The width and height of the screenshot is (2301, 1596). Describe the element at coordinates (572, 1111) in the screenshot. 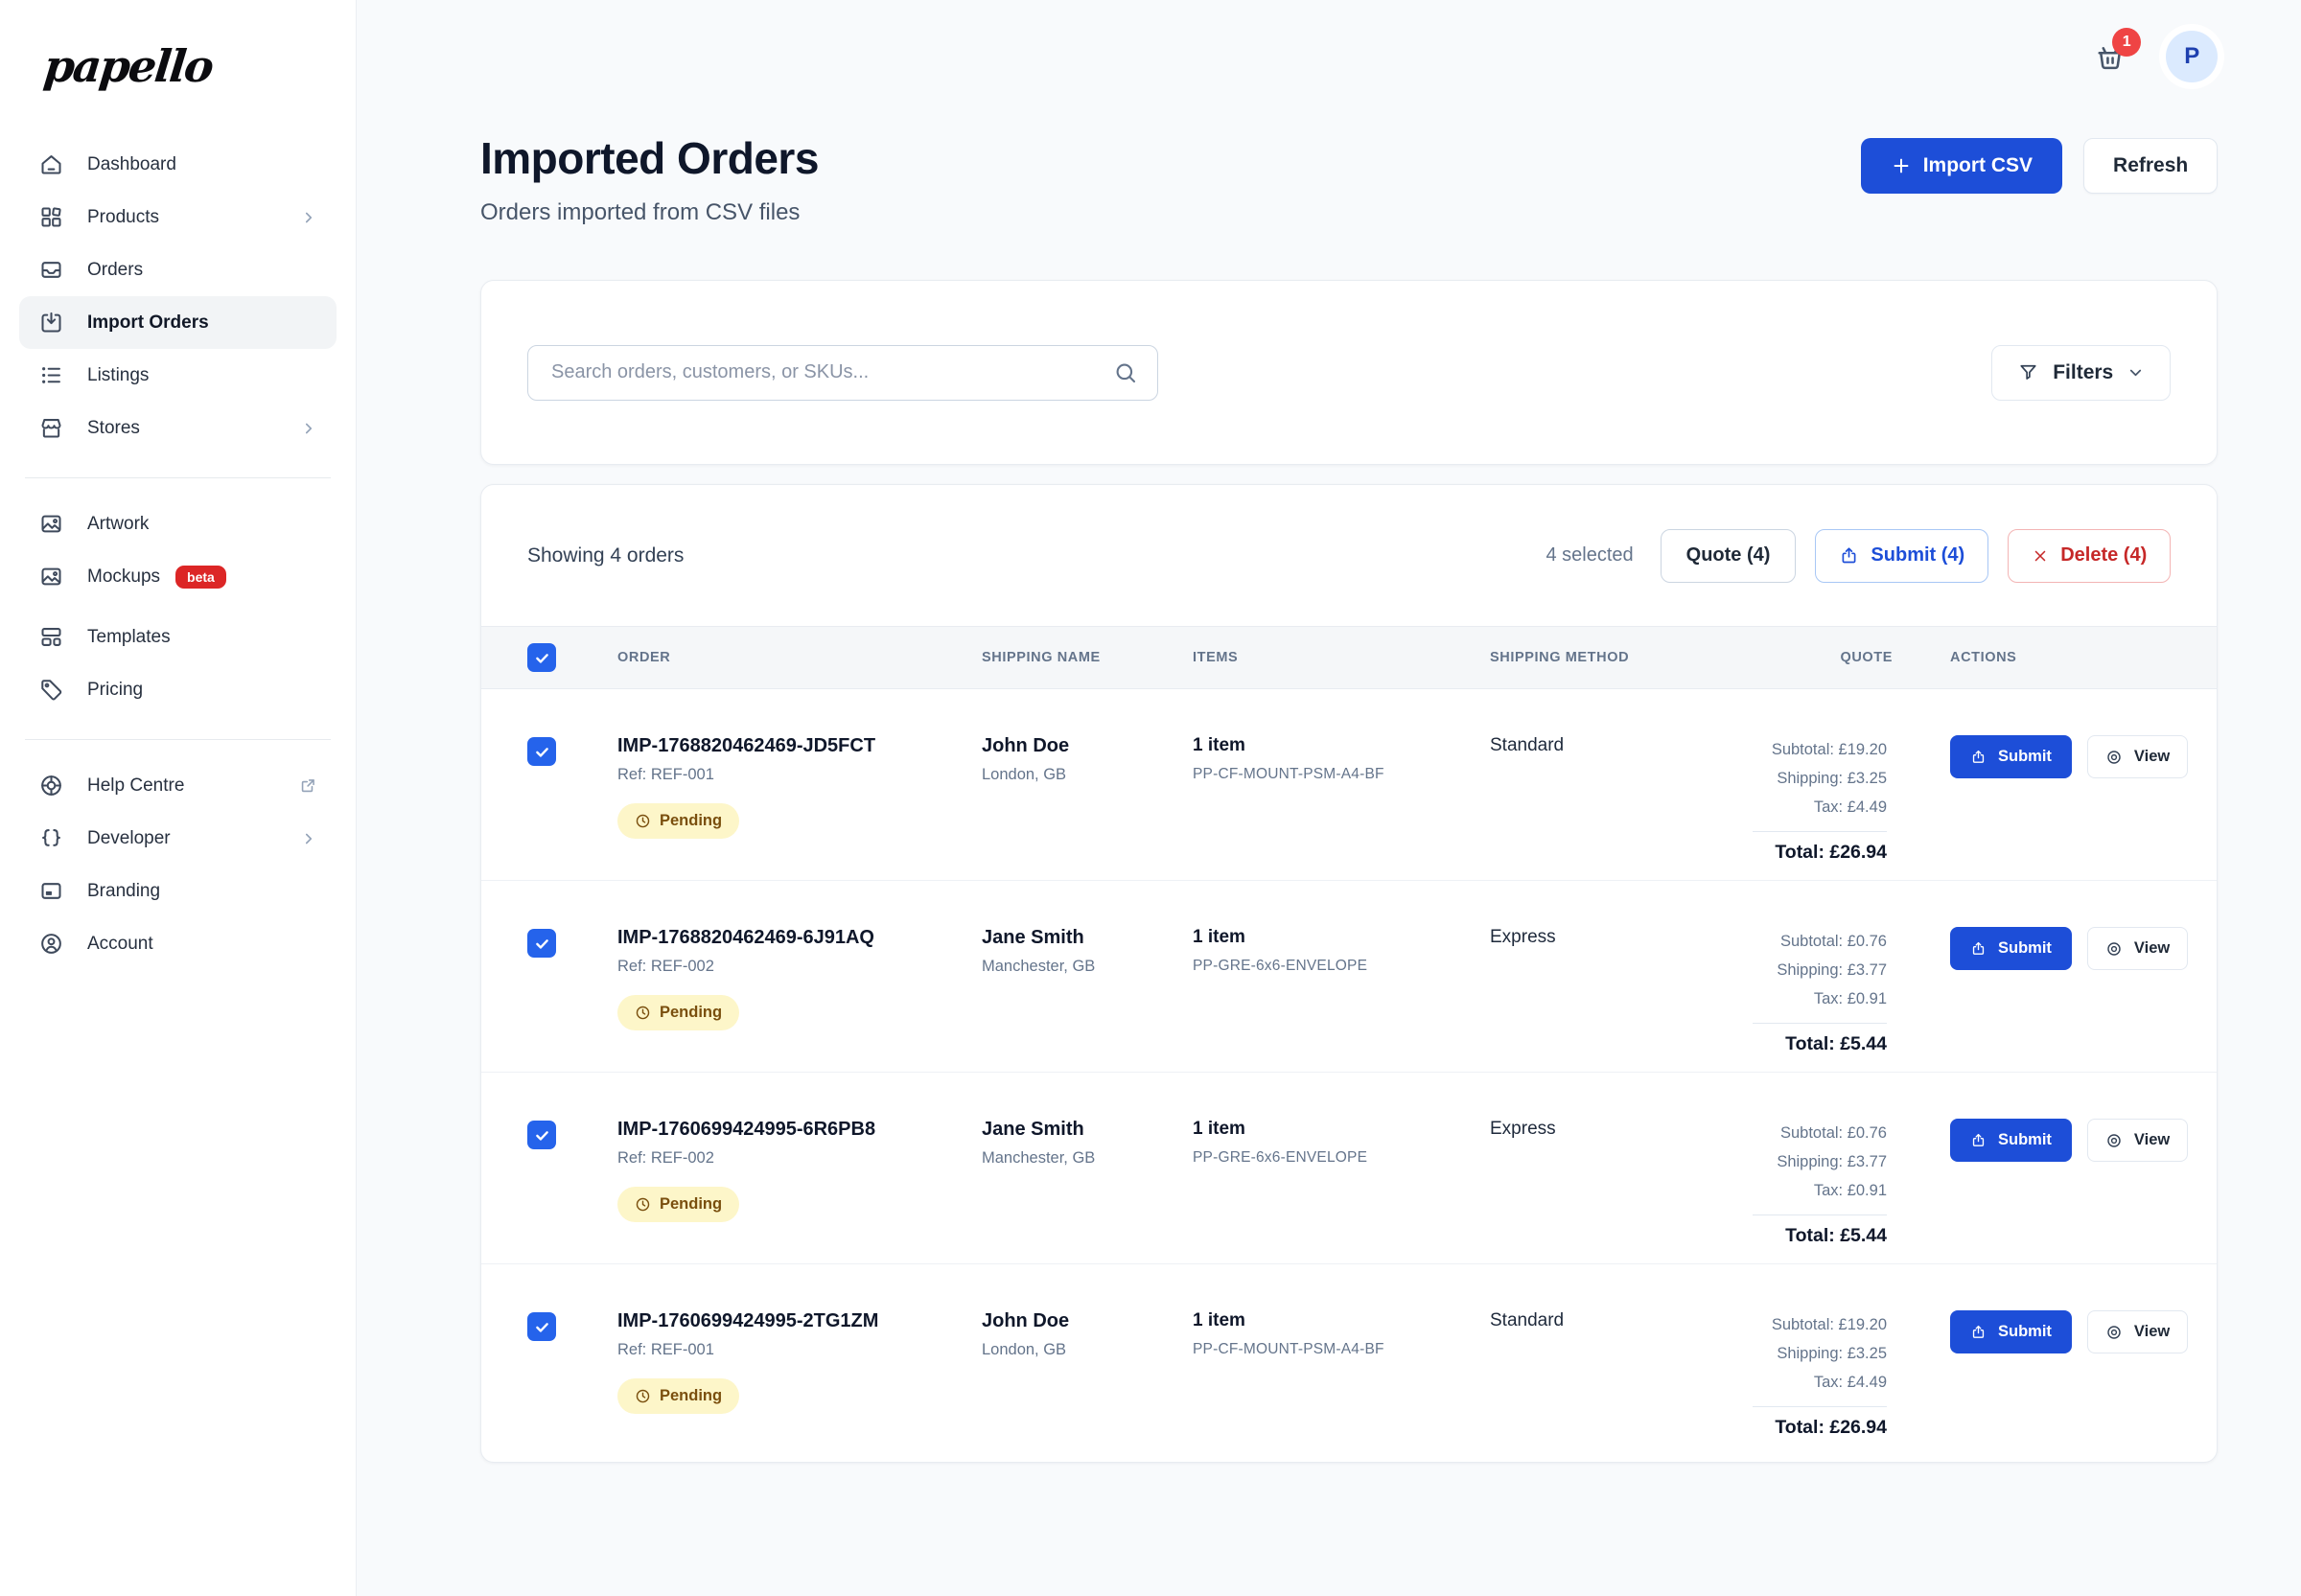

I see `row-checkbox-cell` at that location.